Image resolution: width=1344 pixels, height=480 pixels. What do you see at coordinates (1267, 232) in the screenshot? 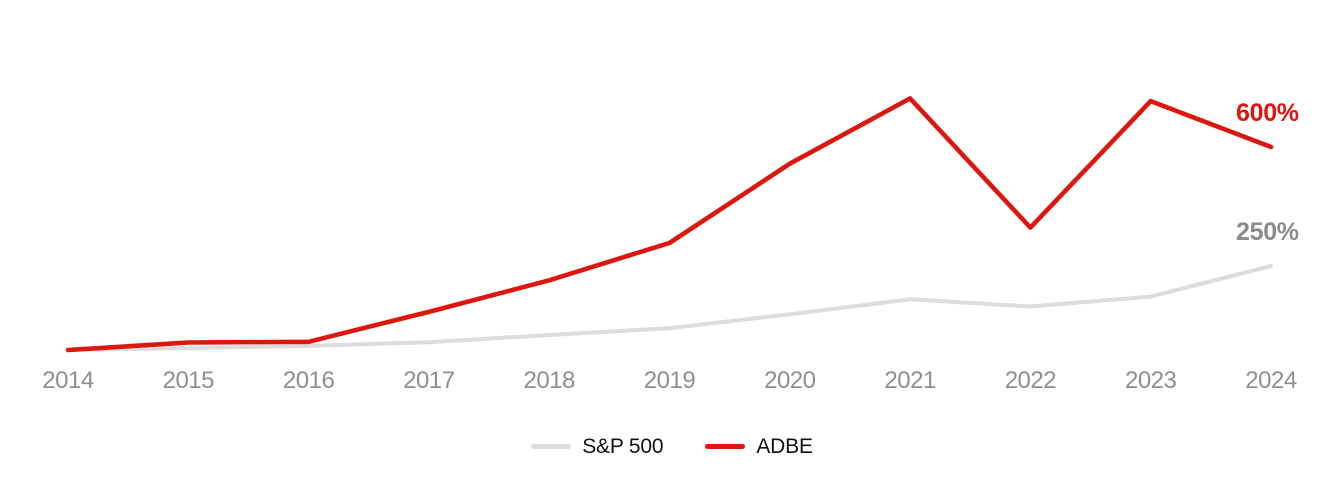
I see `sp500-end-value-label: 250%` at bounding box center [1267, 232].